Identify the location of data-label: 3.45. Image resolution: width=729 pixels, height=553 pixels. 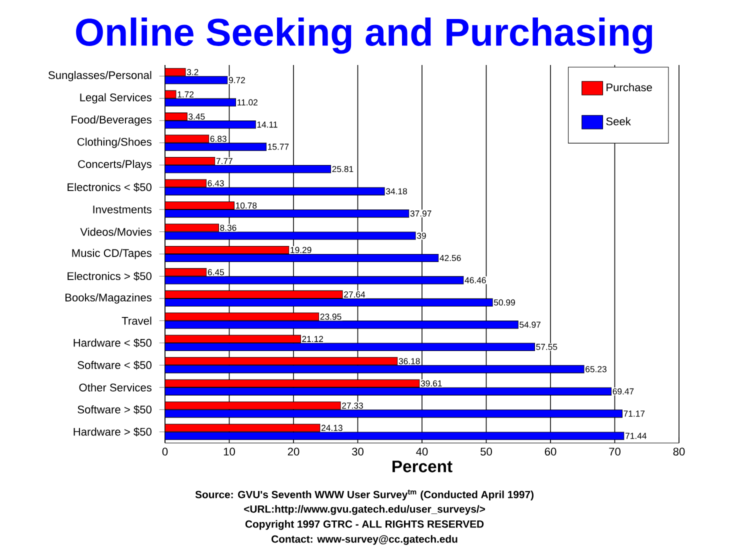
(196, 117).